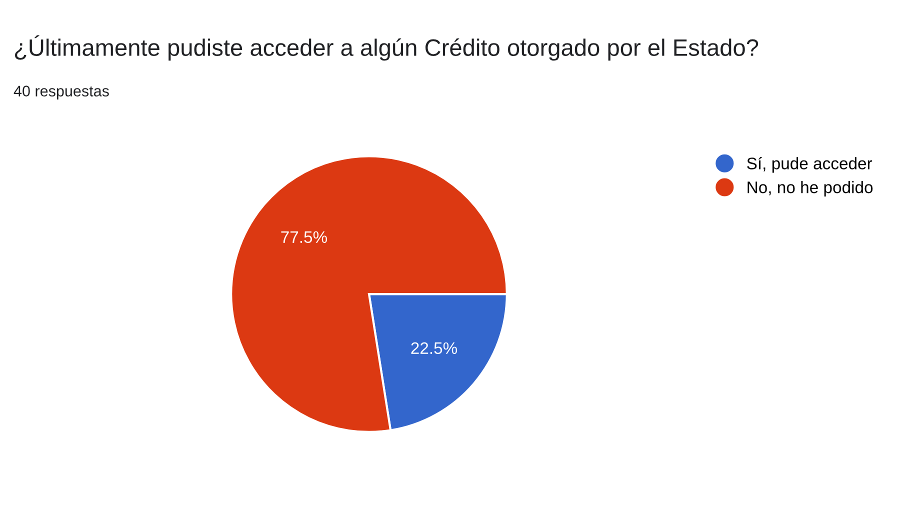  Describe the element at coordinates (386, 48) in the screenshot. I see `chart-title: ¿Últimamente pudiste acceder a algún Crédito otorgado por el Estado?` at that location.